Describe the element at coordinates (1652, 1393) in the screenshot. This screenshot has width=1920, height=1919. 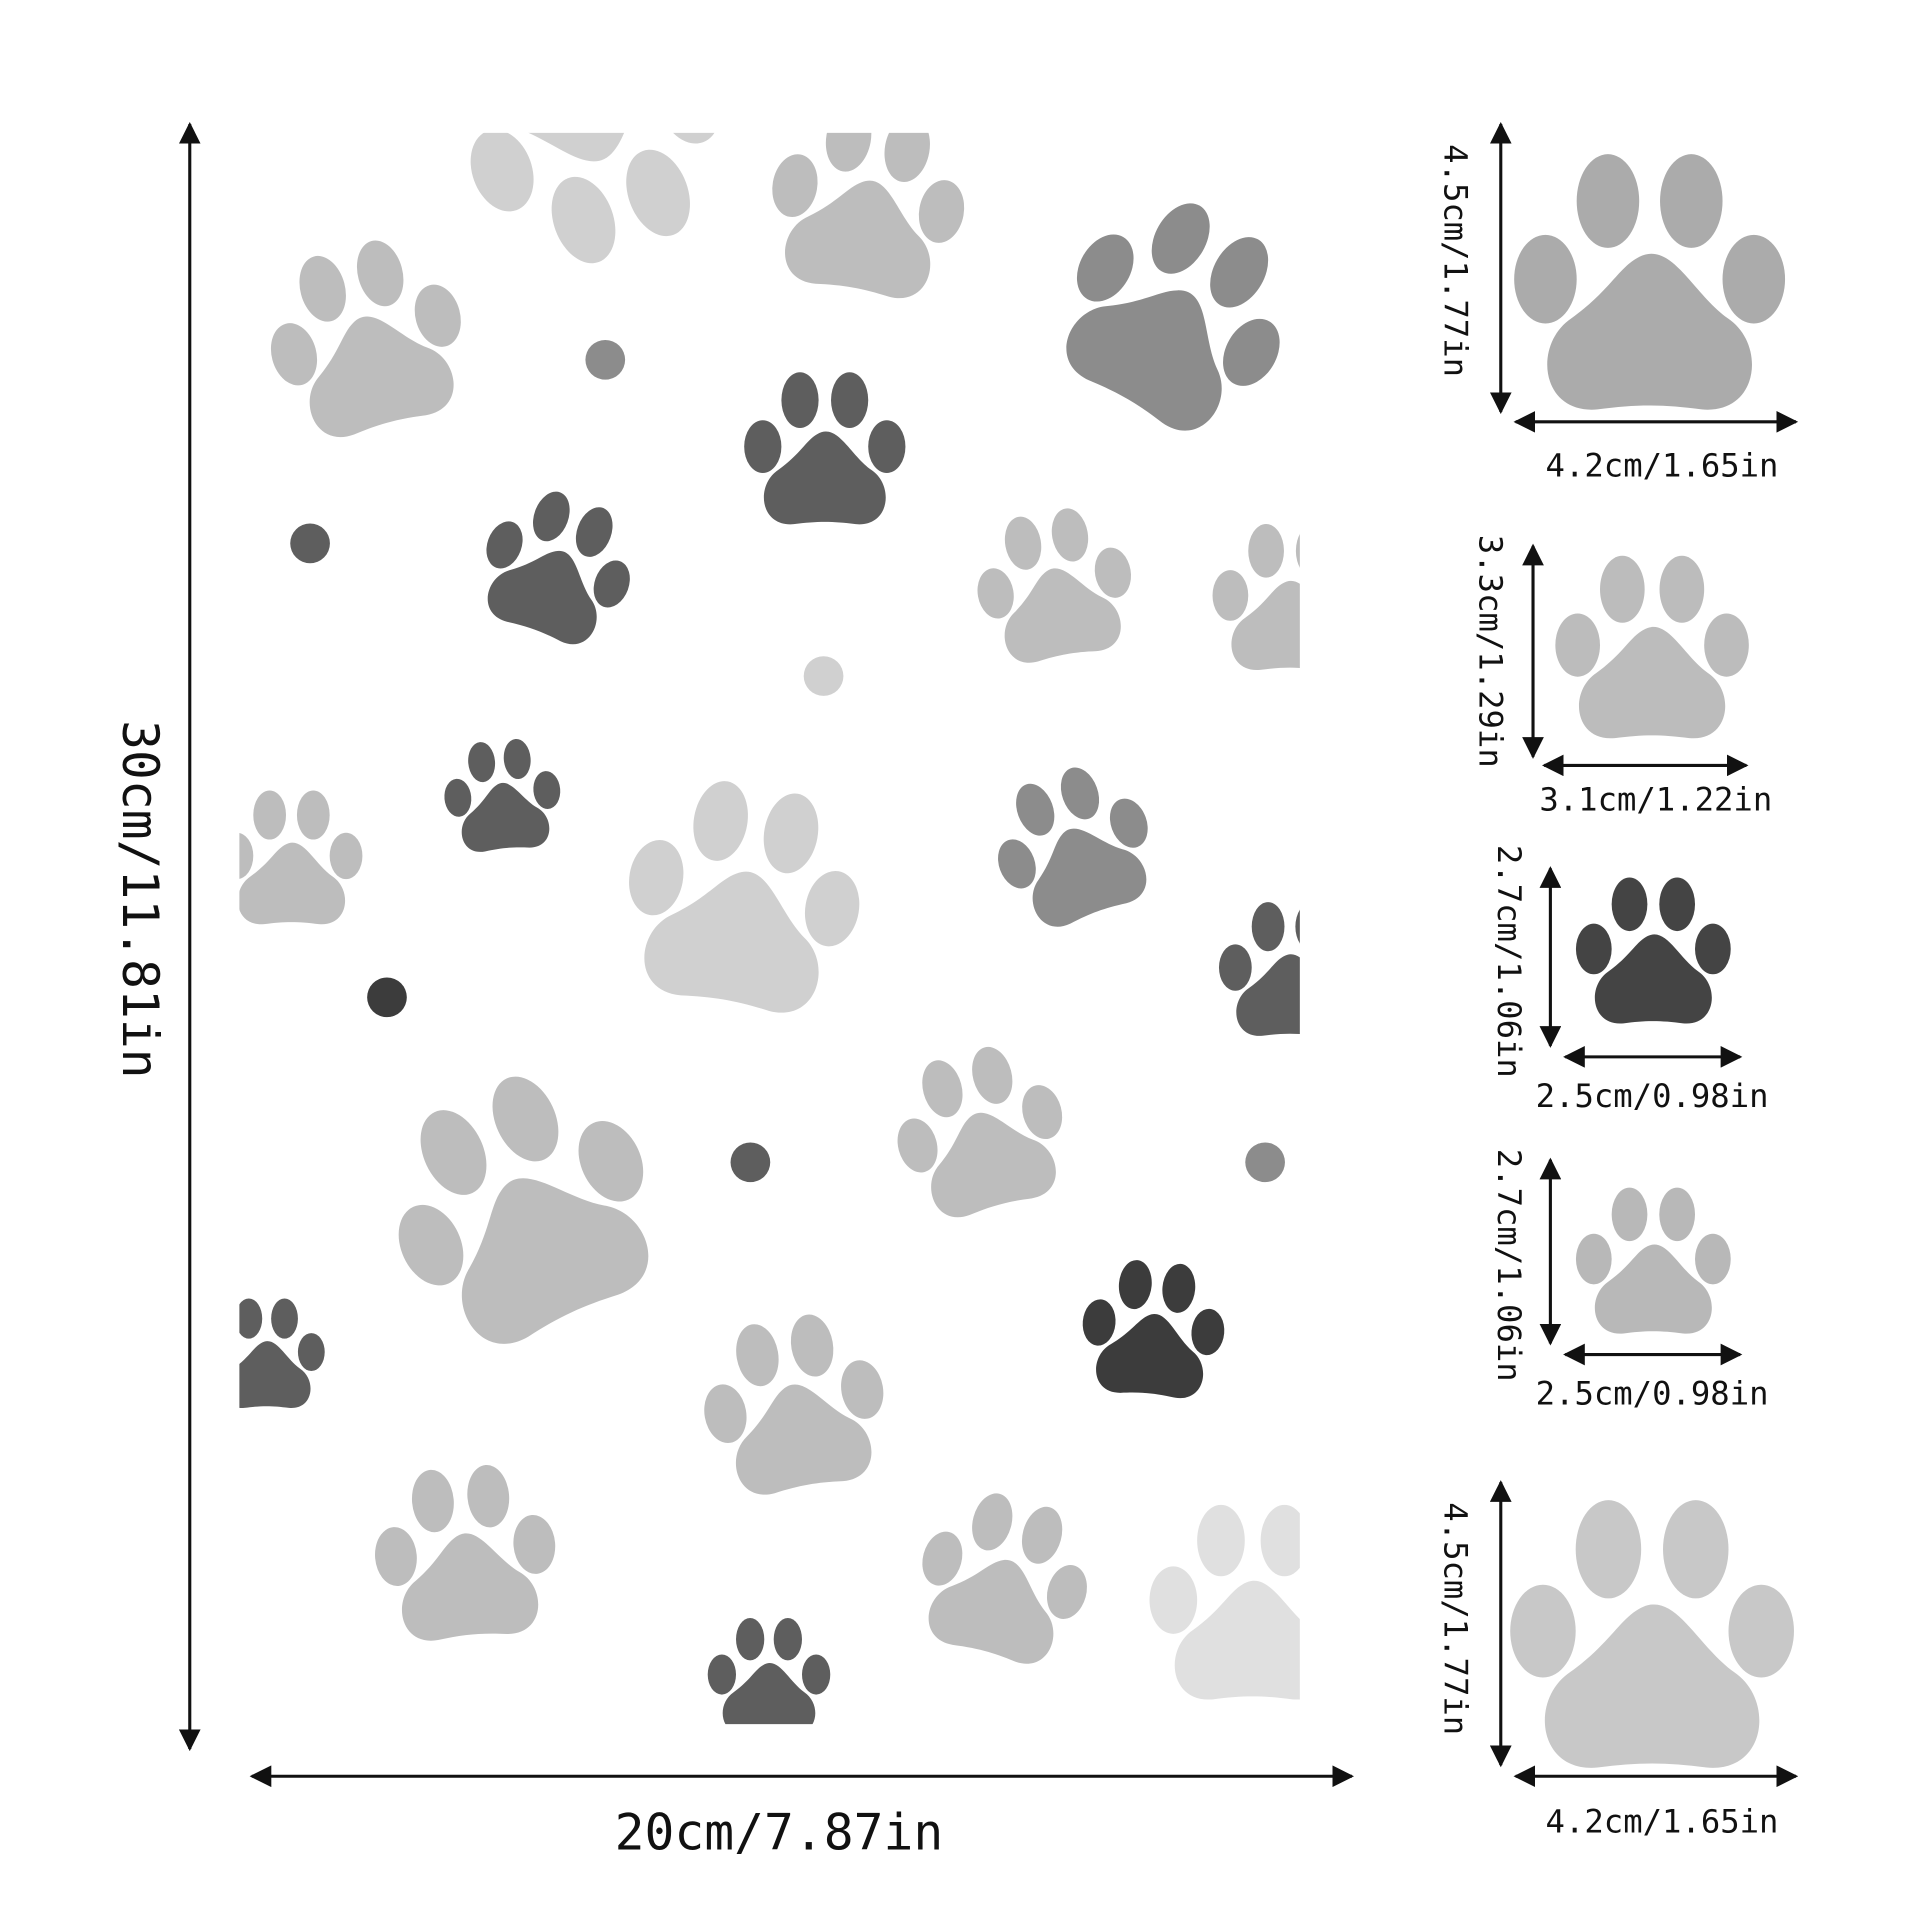
I see `sticker-width-label: 2.5cm/0.98in` at that location.